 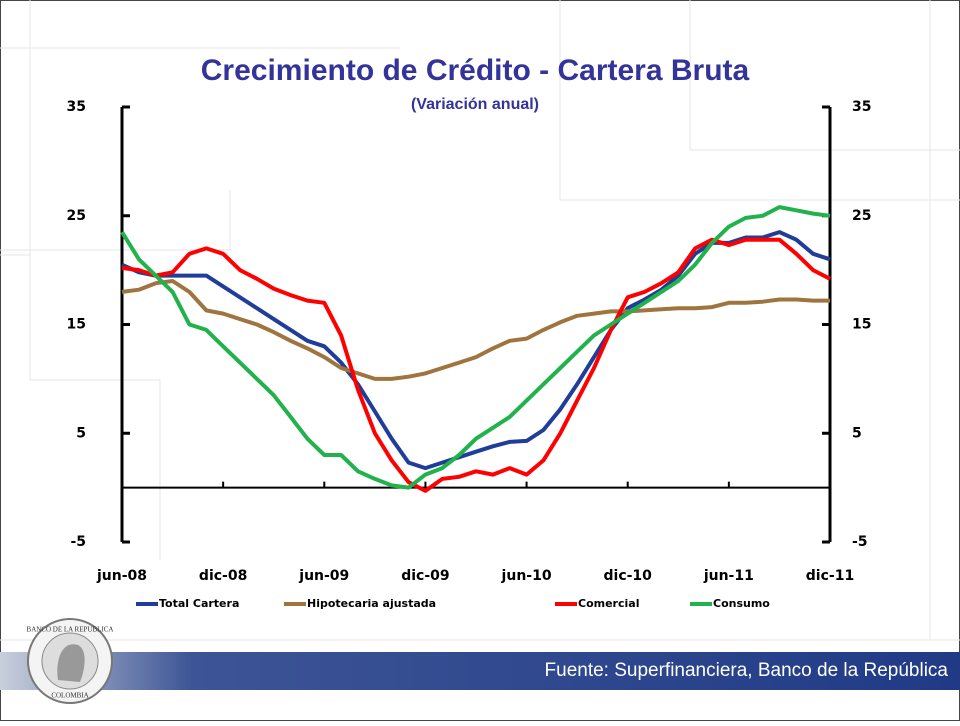 What do you see at coordinates (741, 603) in the screenshot?
I see `legend-label: Consumo` at bounding box center [741, 603].